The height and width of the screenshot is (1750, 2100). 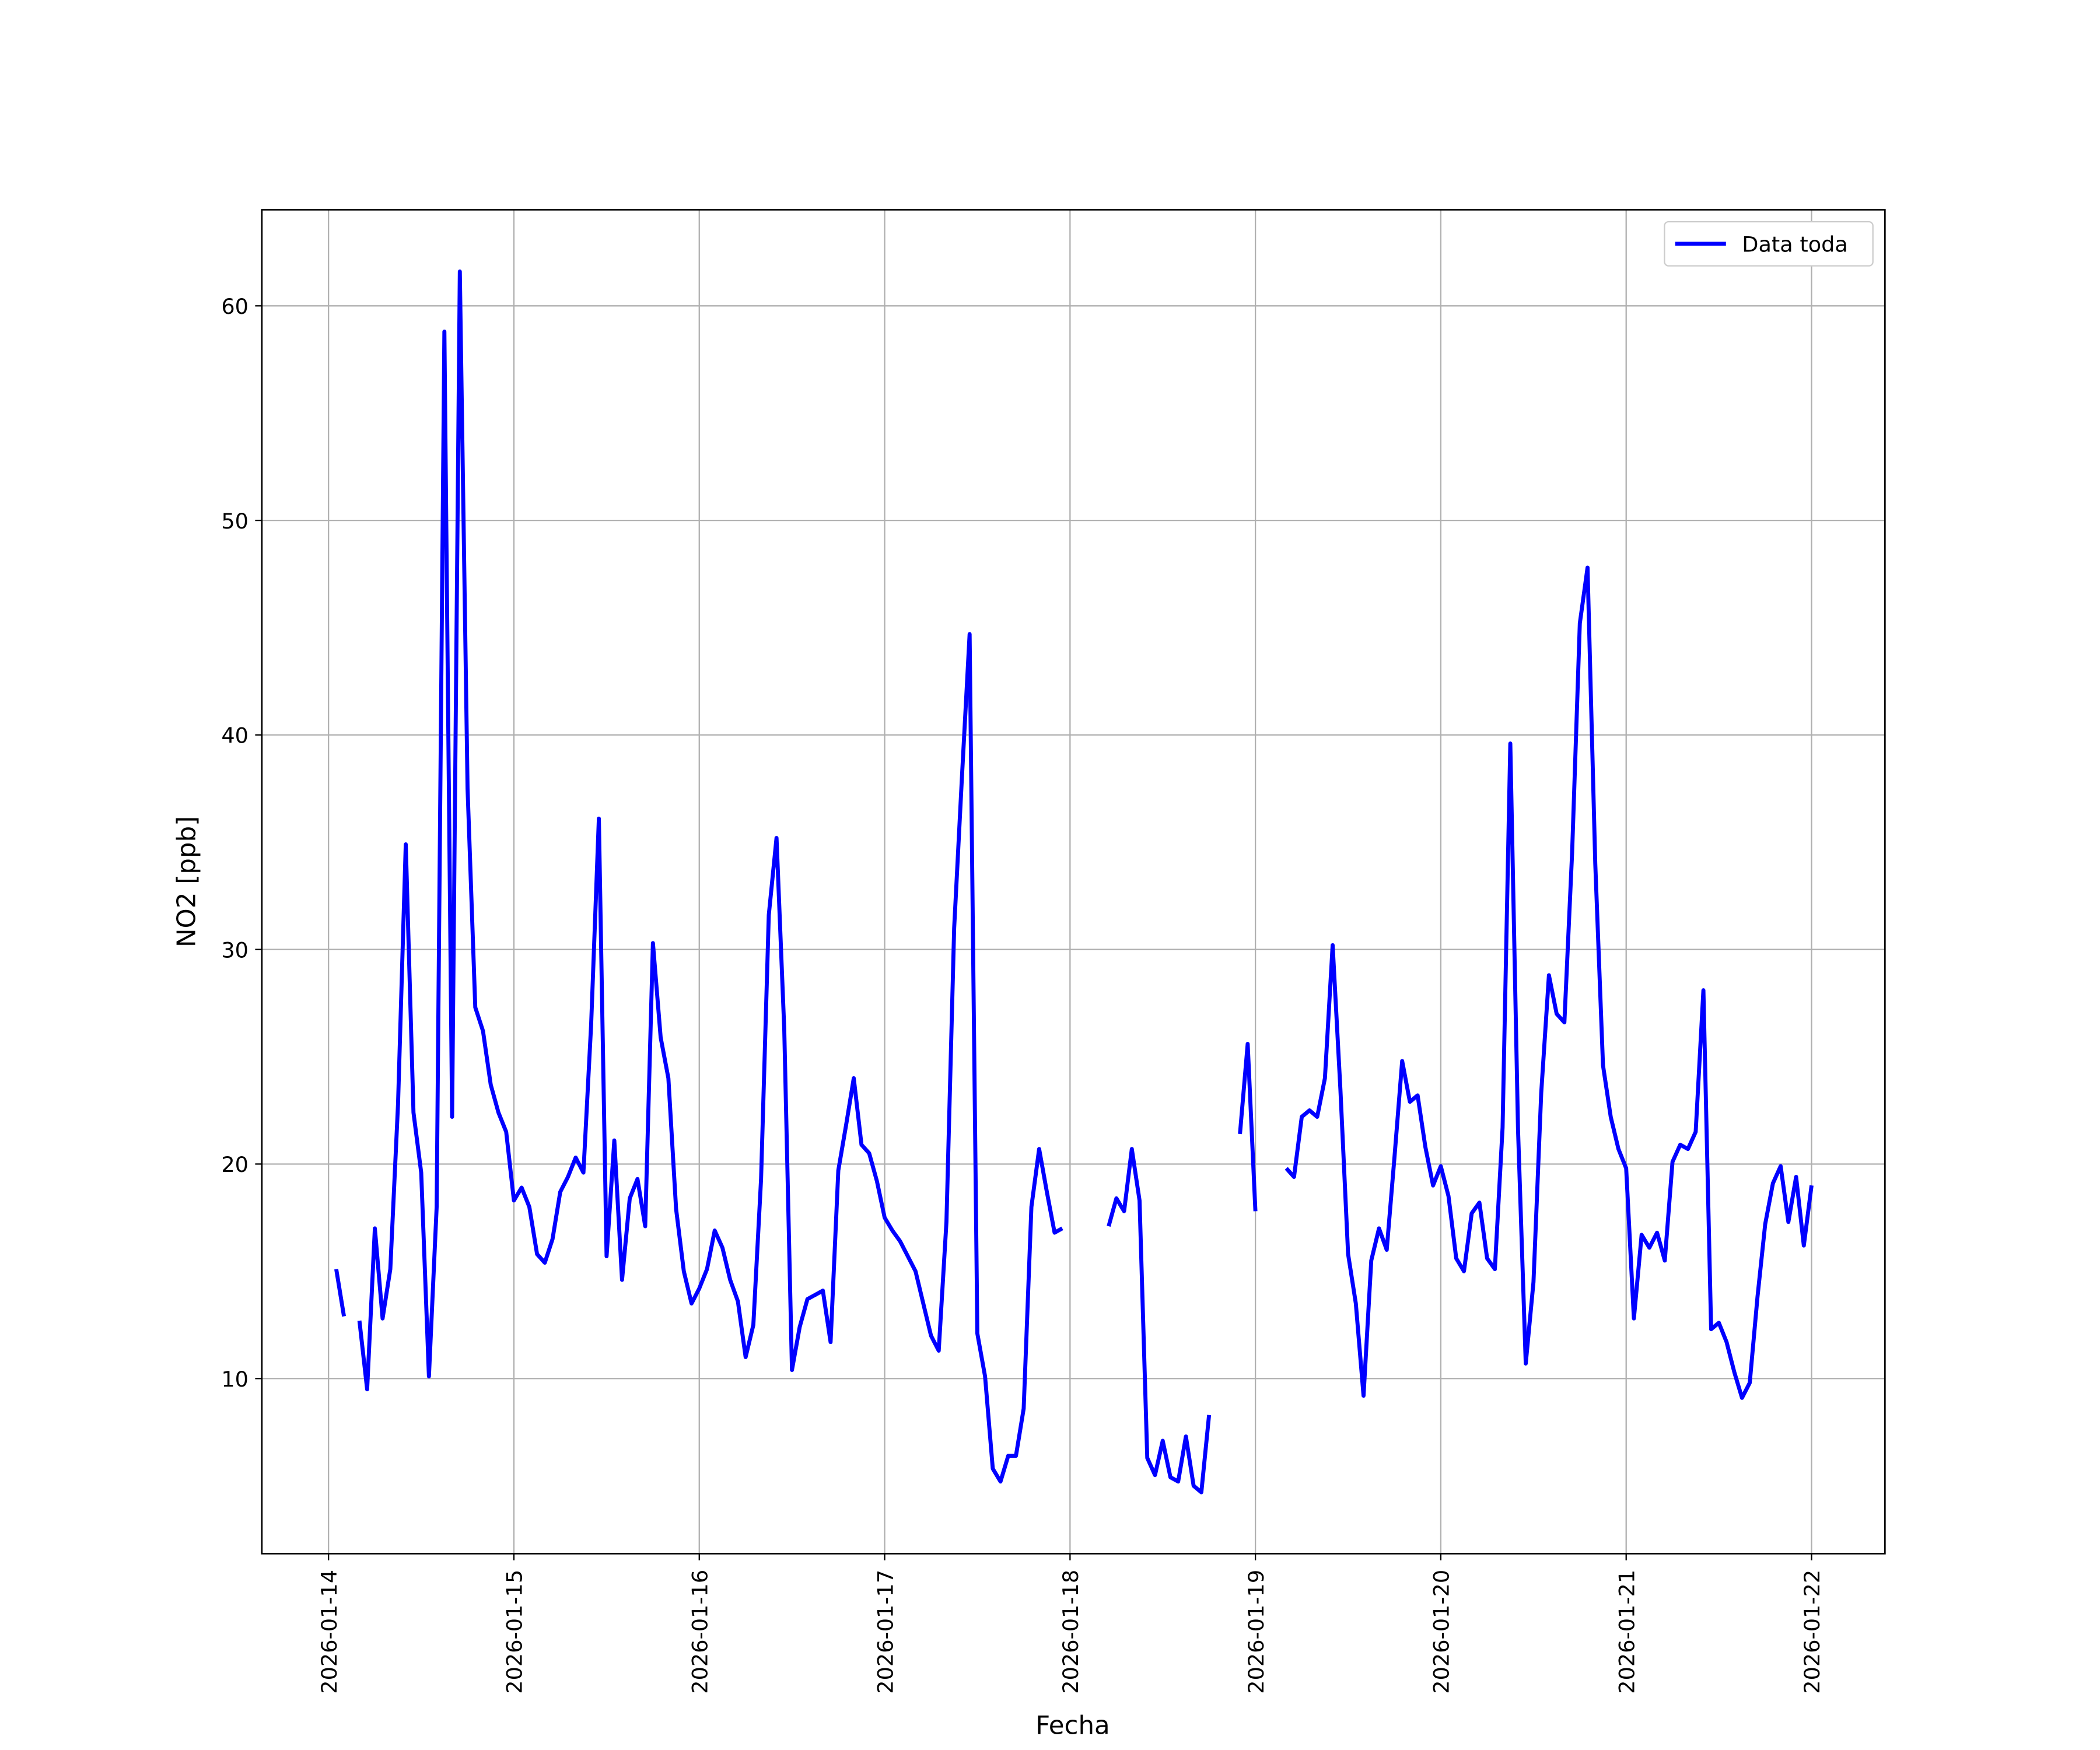 I want to click on legend-label: Data toda, so click(x=1795, y=244).